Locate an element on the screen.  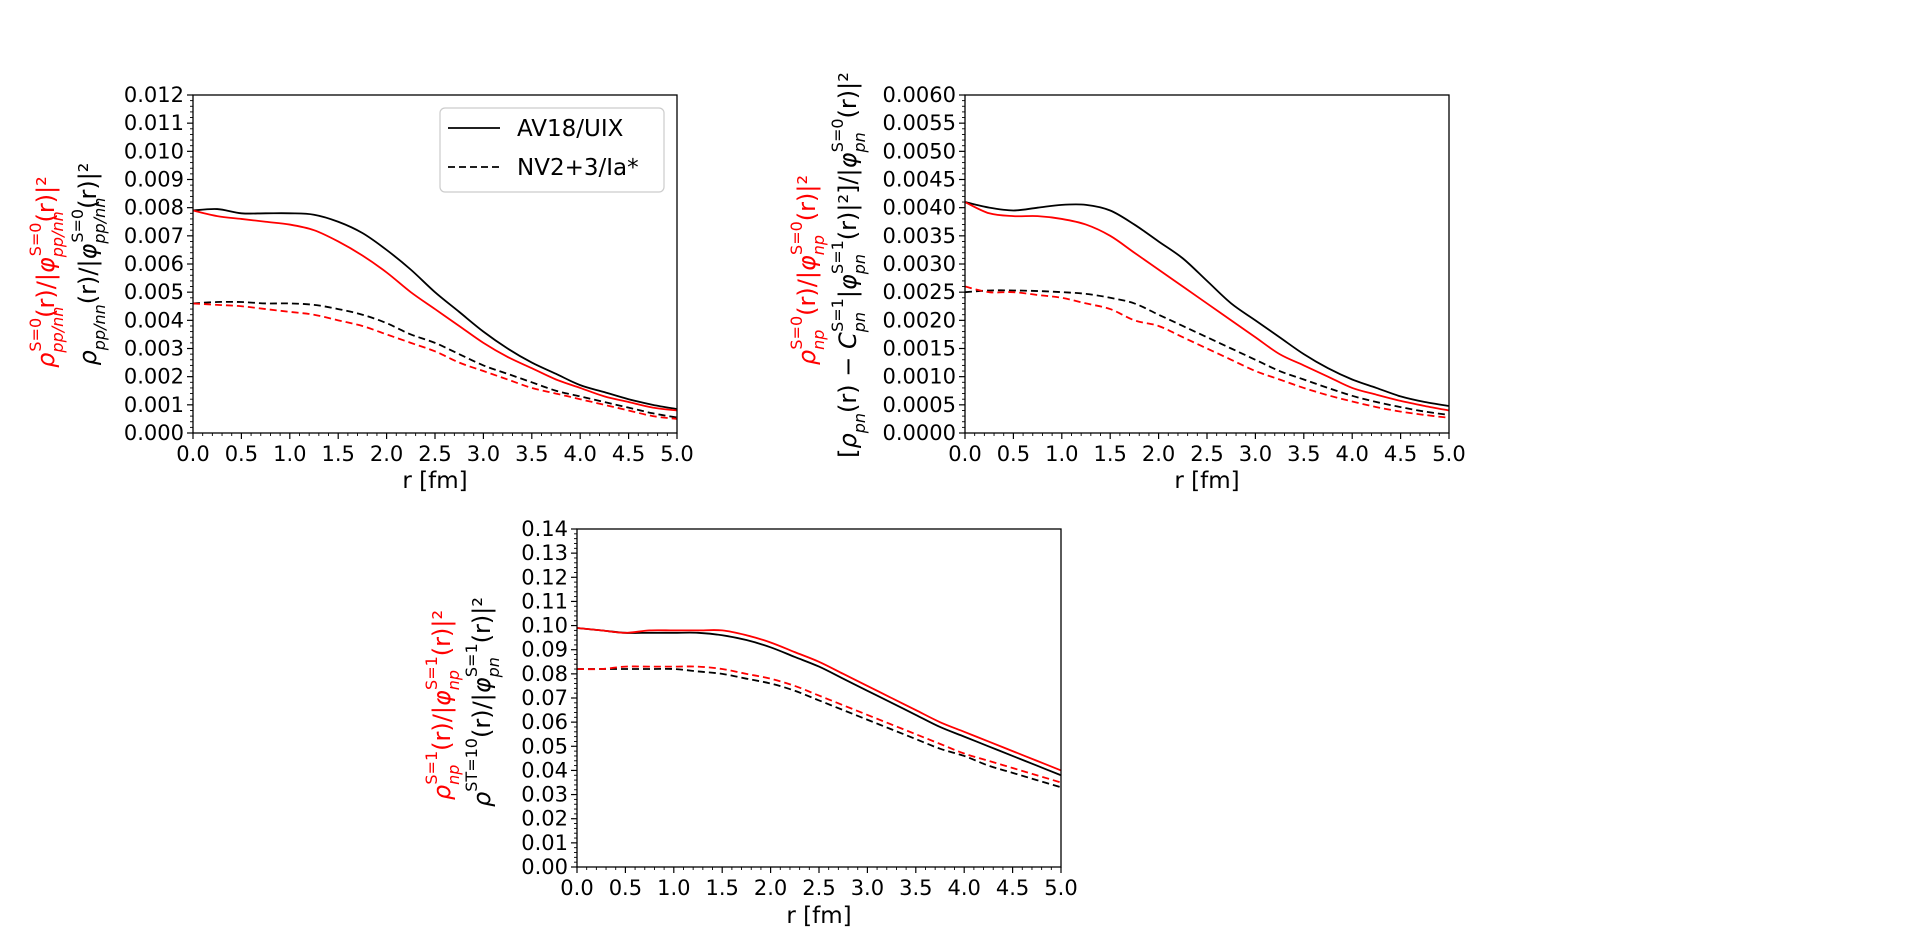
panel-np-s0-series-1-red-solid is located at coordinates (1207, 306).